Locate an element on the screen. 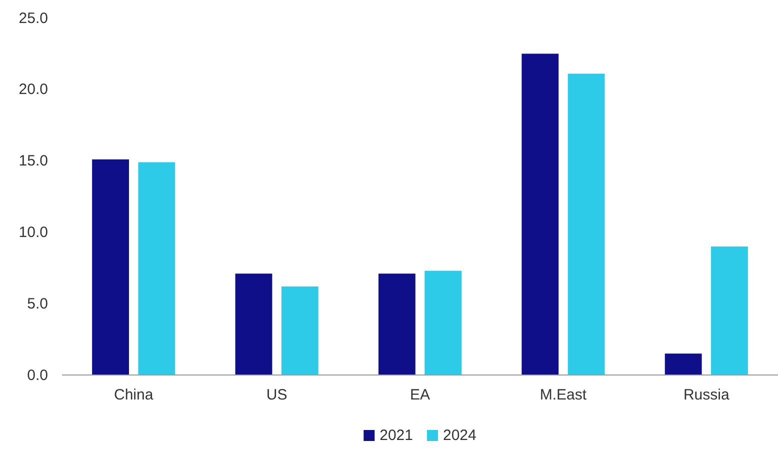 The width and height of the screenshot is (778, 454). y-tick-label: 5.0 is located at coordinates (37, 303).